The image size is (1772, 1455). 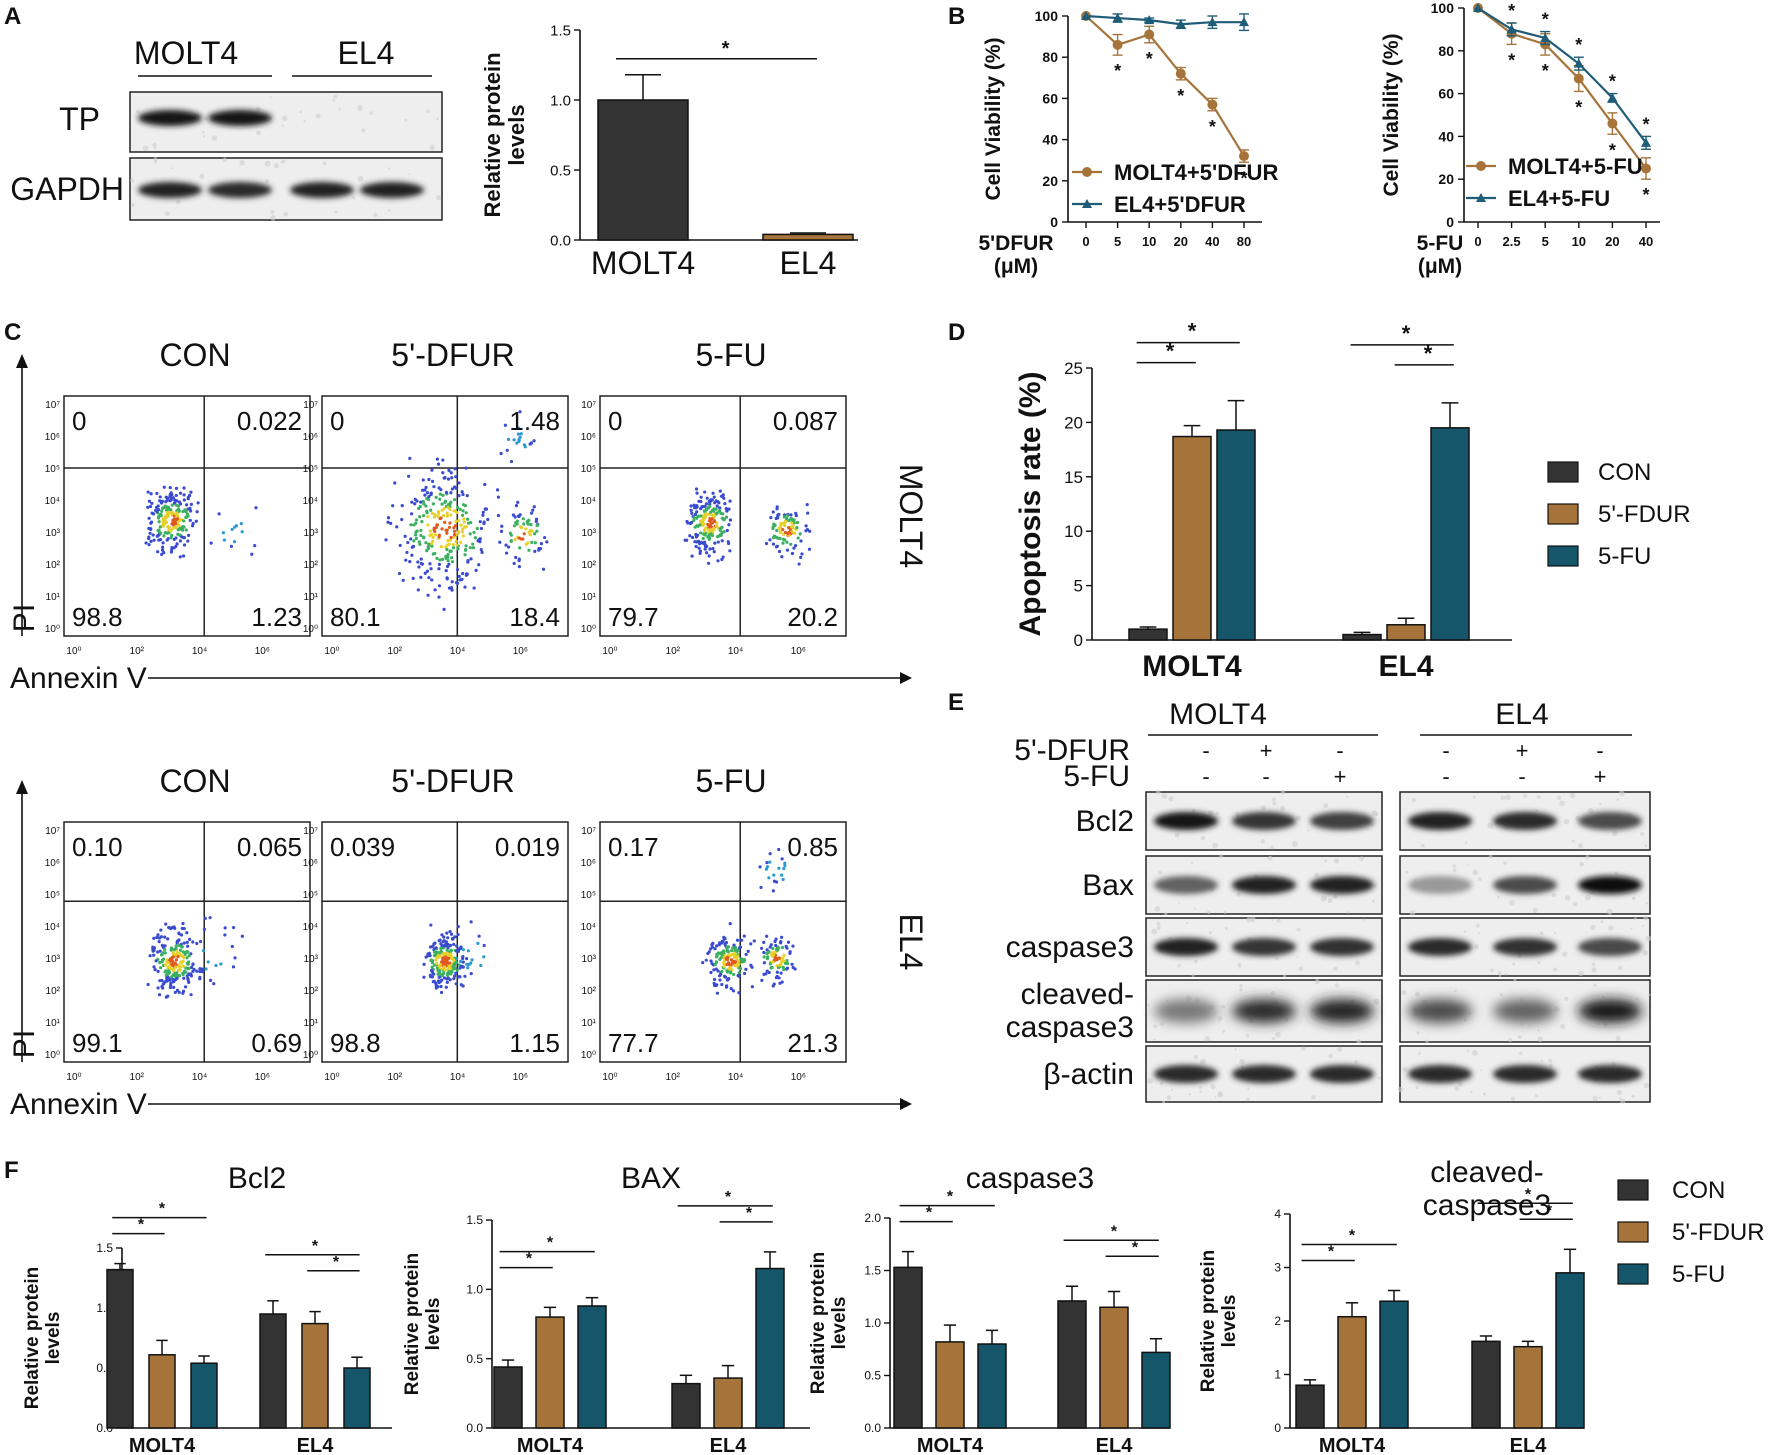 What do you see at coordinates (529, 1259) in the screenshot?
I see `significance-star: *` at bounding box center [529, 1259].